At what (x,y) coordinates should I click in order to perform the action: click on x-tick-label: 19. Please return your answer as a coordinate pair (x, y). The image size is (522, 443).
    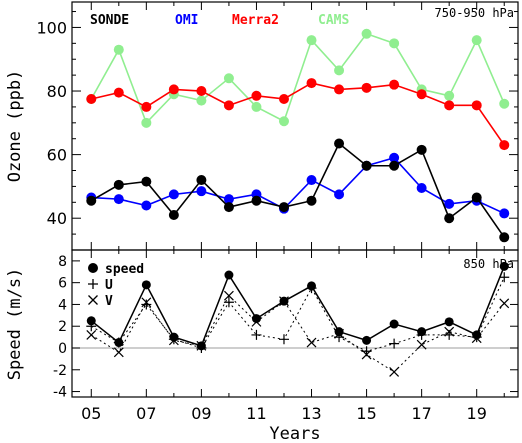
    Looking at the image, I should click on (477, 413).